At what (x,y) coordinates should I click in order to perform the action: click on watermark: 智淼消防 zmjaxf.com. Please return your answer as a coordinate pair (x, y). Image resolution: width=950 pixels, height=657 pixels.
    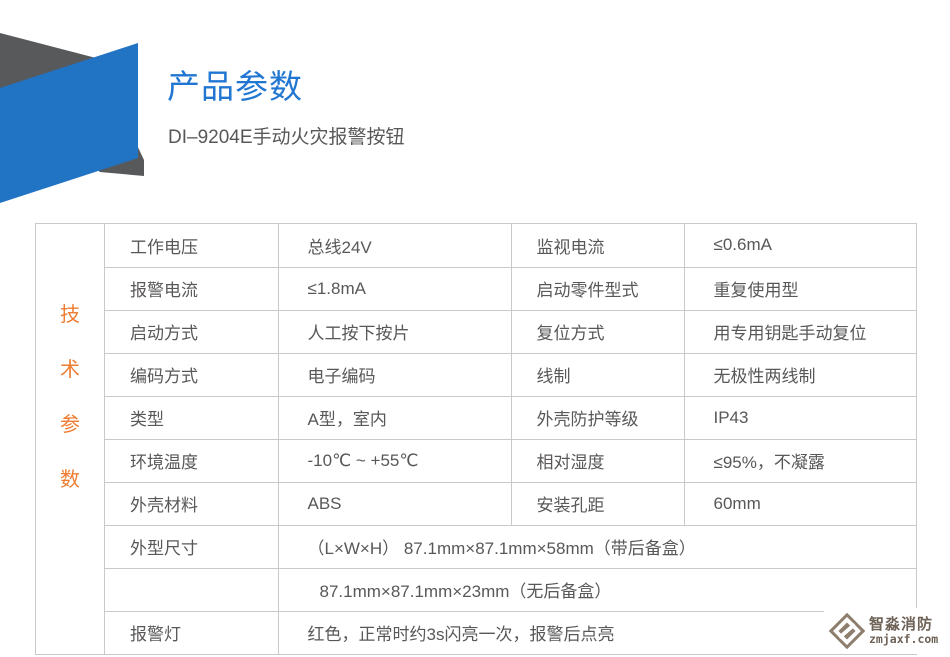
    Looking at the image, I should click on (884, 631).